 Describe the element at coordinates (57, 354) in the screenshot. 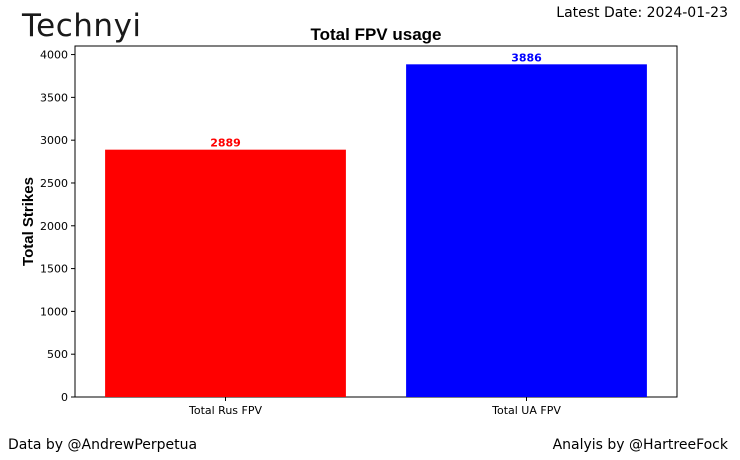

I see `y-tick-label: 500` at that location.